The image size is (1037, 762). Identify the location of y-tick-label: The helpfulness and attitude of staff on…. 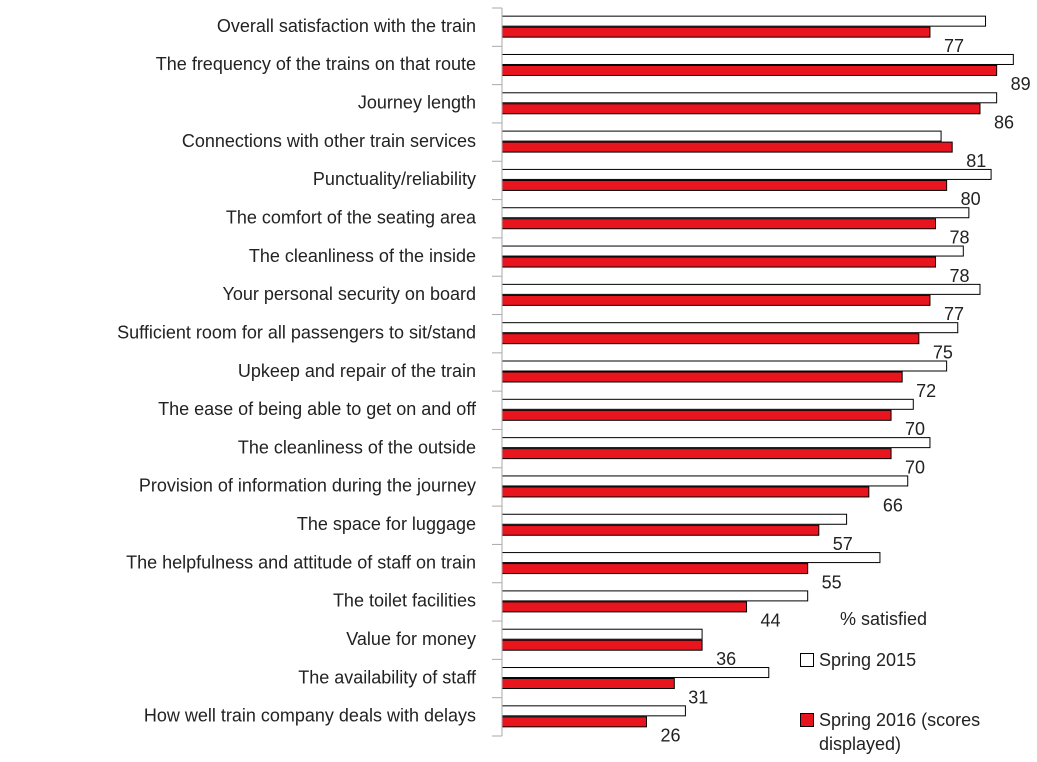
(301, 562).